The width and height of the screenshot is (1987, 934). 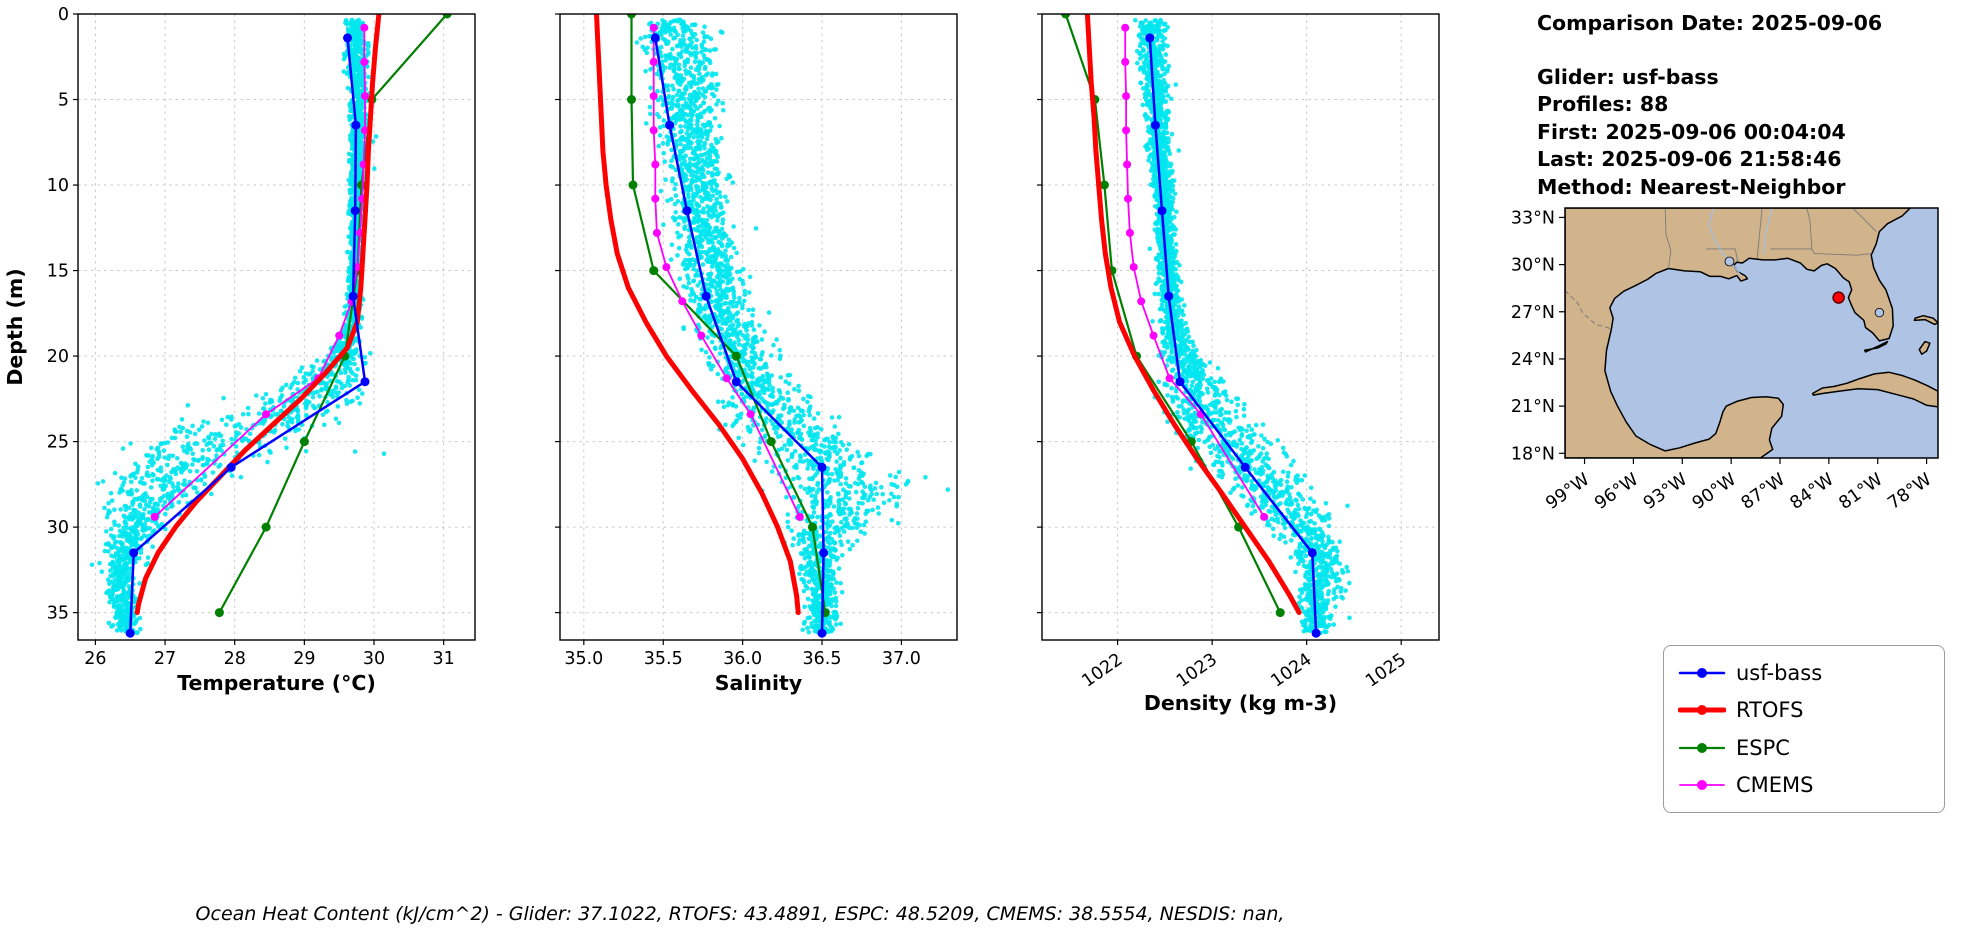 What do you see at coordinates (63, 101) in the screenshot?
I see `depth-tick-label: 5` at bounding box center [63, 101].